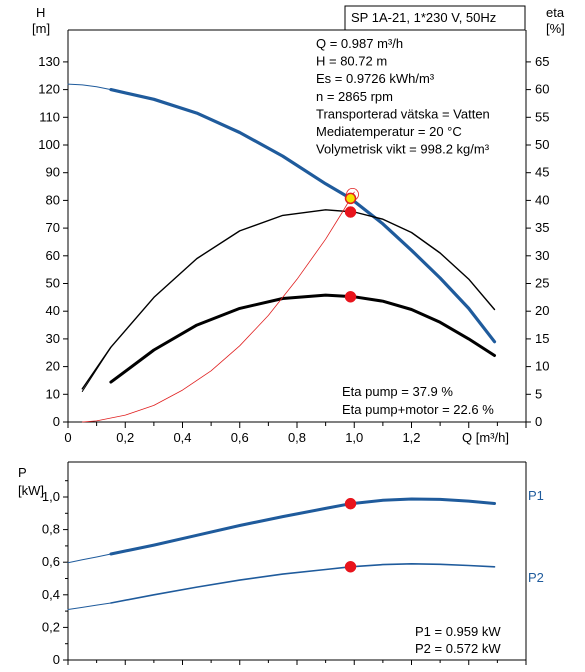  Describe the element at coordinates (389, 131) in the screenshot. I see `operating-info-line: Mediatemperatur = 20 °C` at that location.